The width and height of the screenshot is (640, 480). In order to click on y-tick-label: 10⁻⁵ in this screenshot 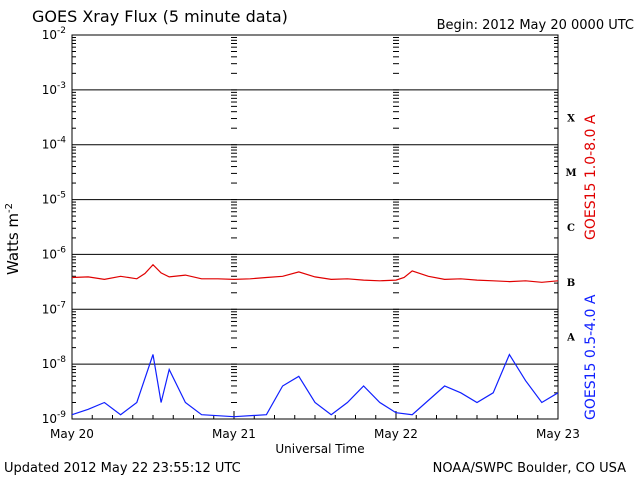, I will do `click(54, 199)`.